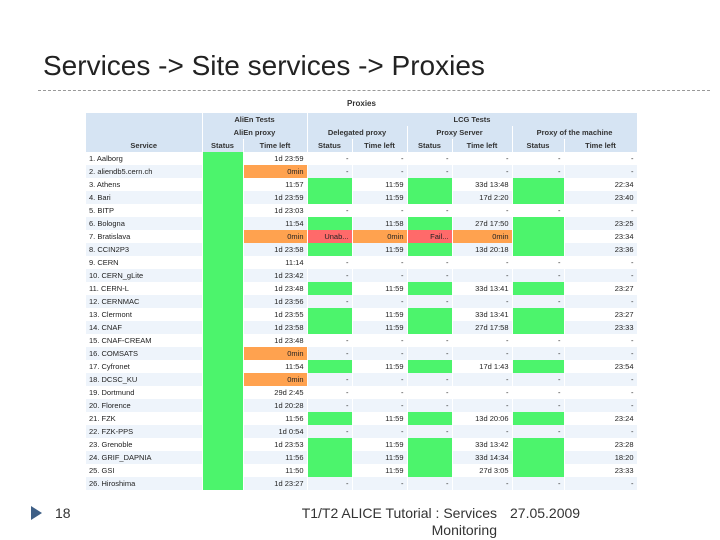  What do you see at coordinates (144, 119) in the screenshot?
I see `header-cell` at bounding box center [144, 119].